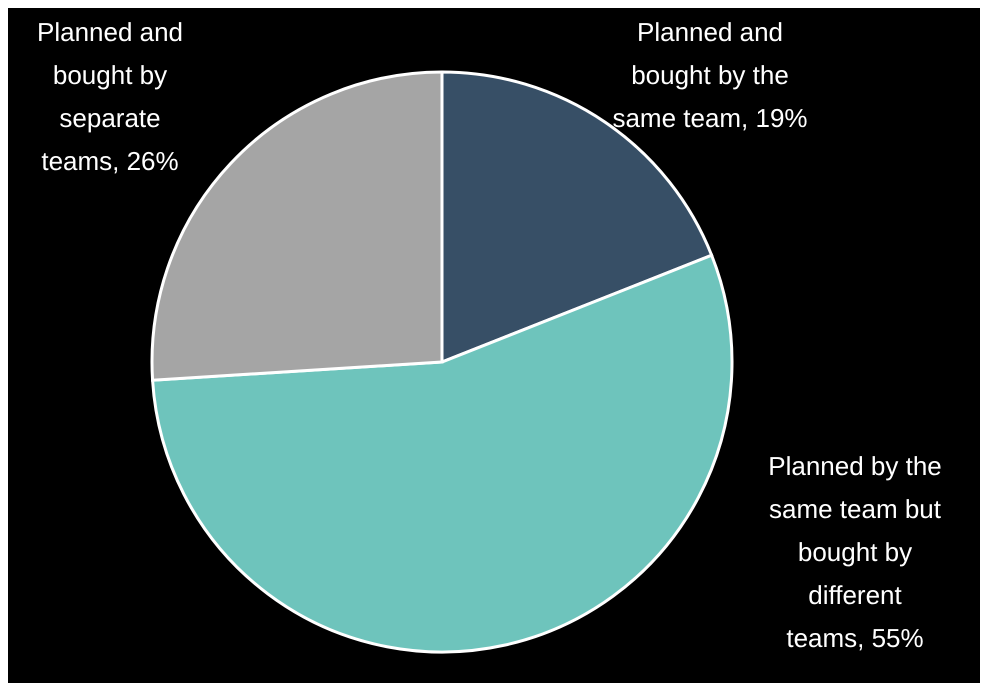 Image resolution: width=988 pixels, height=691 pixels. What do you see at coordinates (855, 552) in the screenshot?
I see `slice-label: Planned by the same team but bought by different teams, 55%` at bounding box center [855, 552].